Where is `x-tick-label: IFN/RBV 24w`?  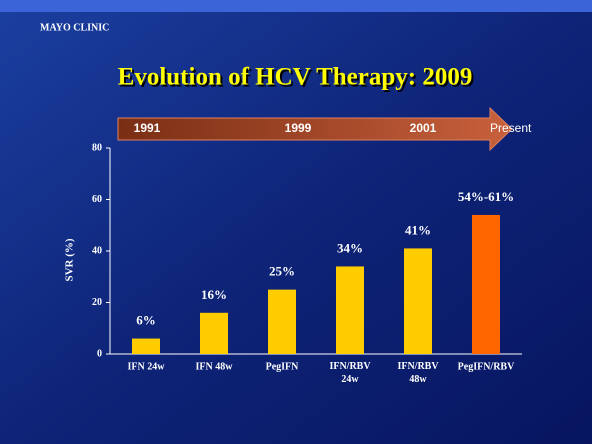
x-tick-label: IFN/RBV 24w is located at coordinates (350, 373).